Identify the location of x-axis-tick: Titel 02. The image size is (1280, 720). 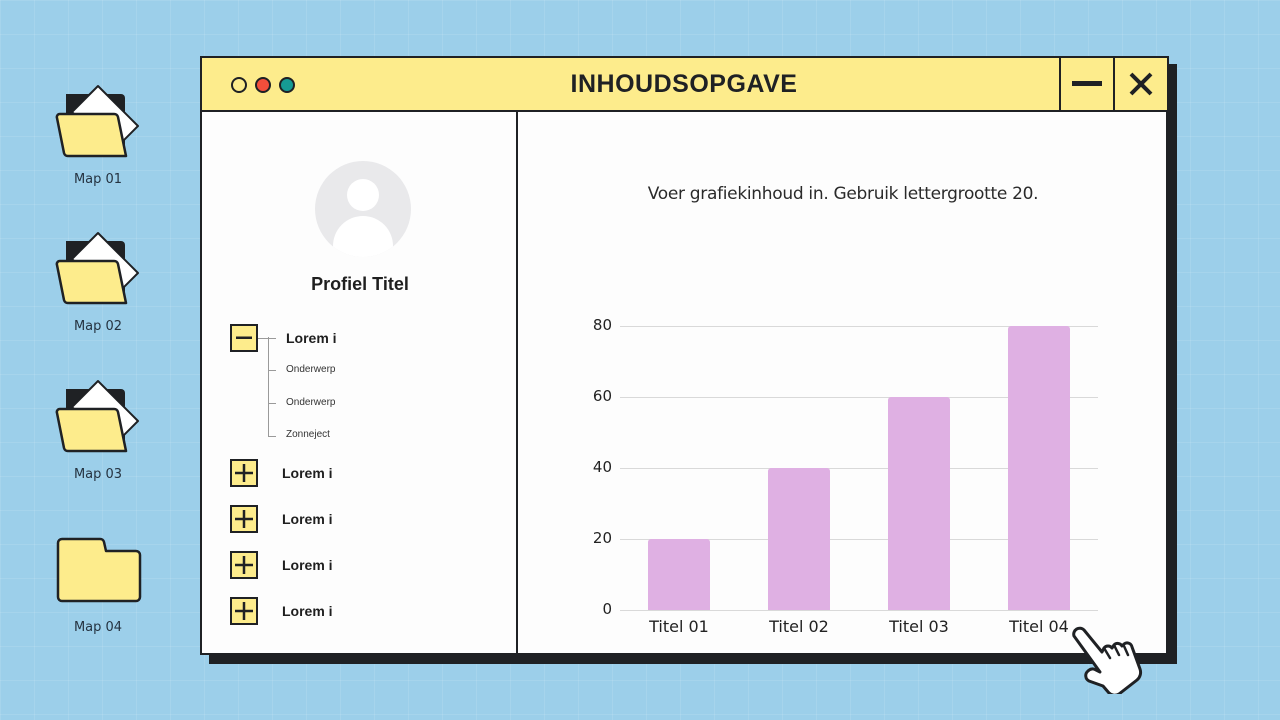
(799, 626).